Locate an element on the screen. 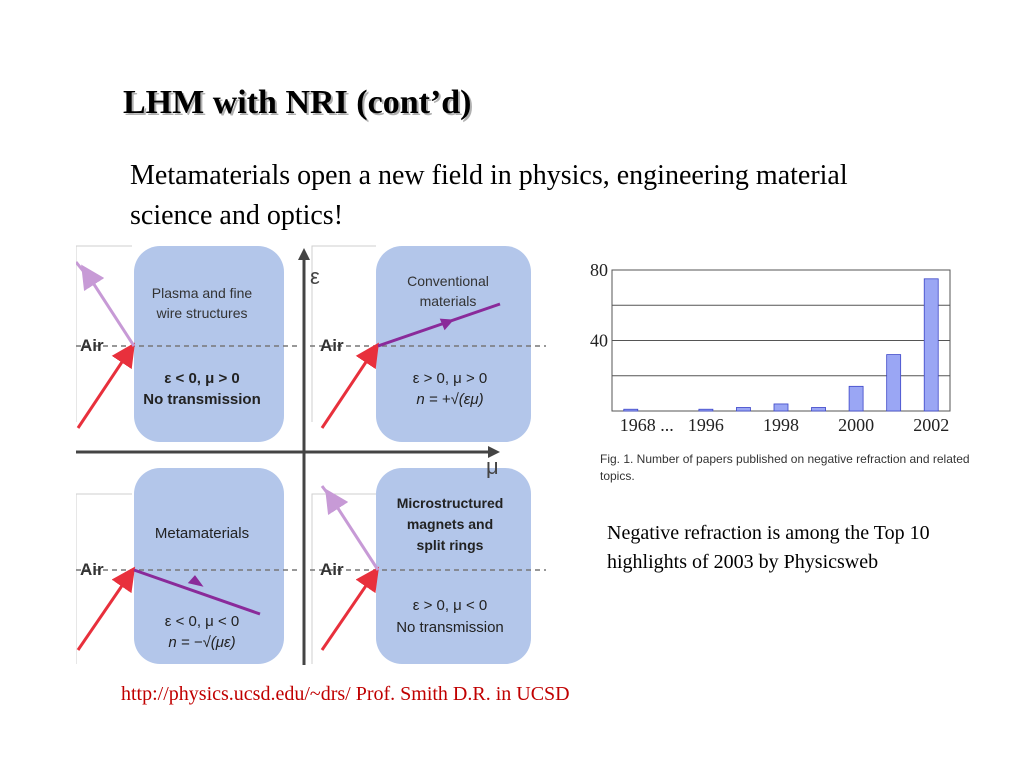 This screenshot has height=768, width=1024. top-right-cond-1: ε > 0, μ > 0 is located at coordinates (450, 378).